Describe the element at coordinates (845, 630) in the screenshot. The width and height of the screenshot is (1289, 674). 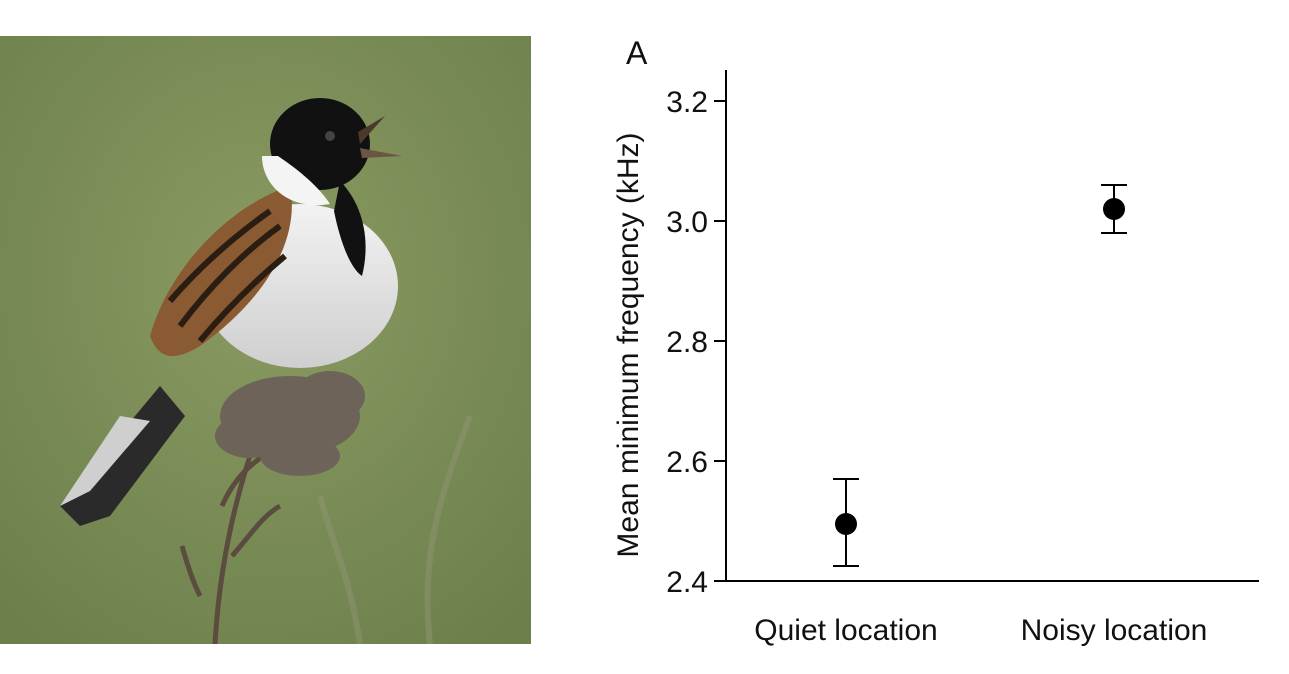
I see `x-category-label: Quiet location` at that location.